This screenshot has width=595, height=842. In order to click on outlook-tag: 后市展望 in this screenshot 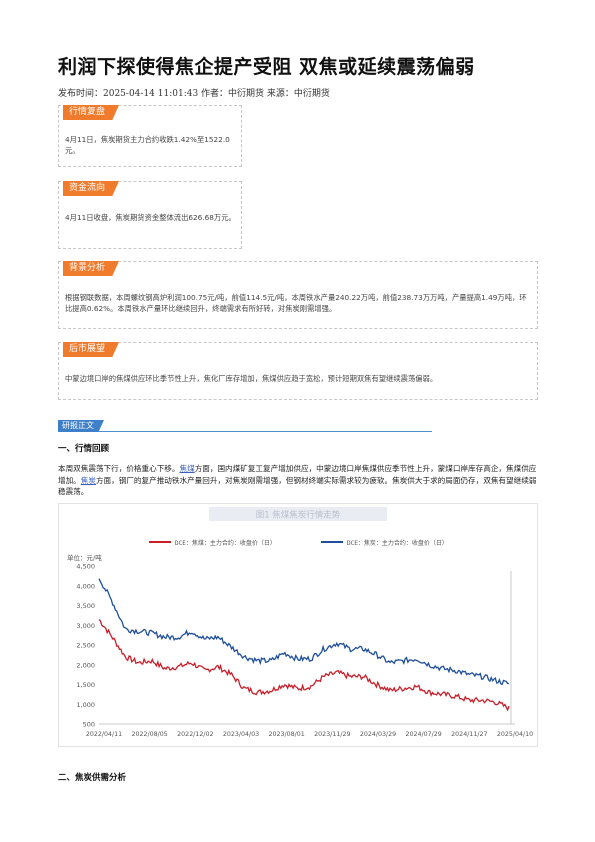, I will do `click(91, 349)`.